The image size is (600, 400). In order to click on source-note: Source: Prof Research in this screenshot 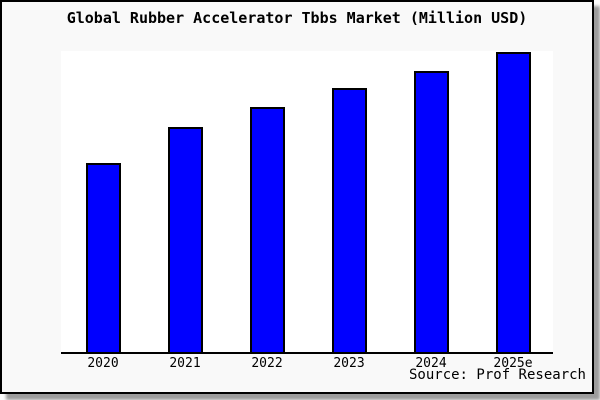, I will do `click(497, 375)`.